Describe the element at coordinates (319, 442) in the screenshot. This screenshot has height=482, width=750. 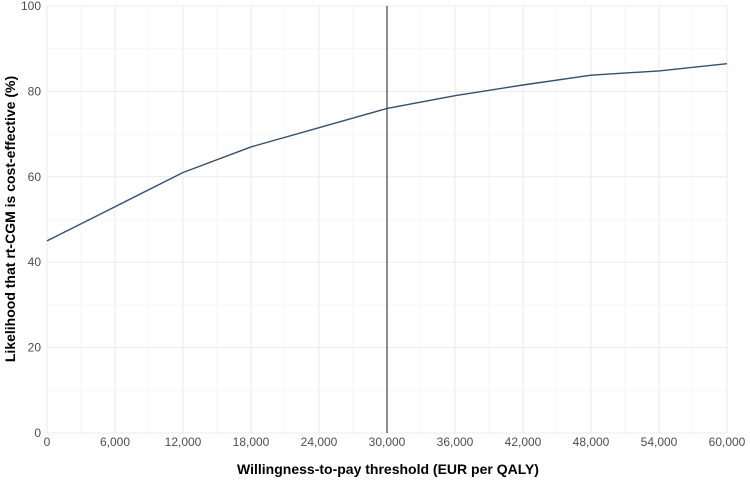
I see `x-tick-label: 24,000` at that location.